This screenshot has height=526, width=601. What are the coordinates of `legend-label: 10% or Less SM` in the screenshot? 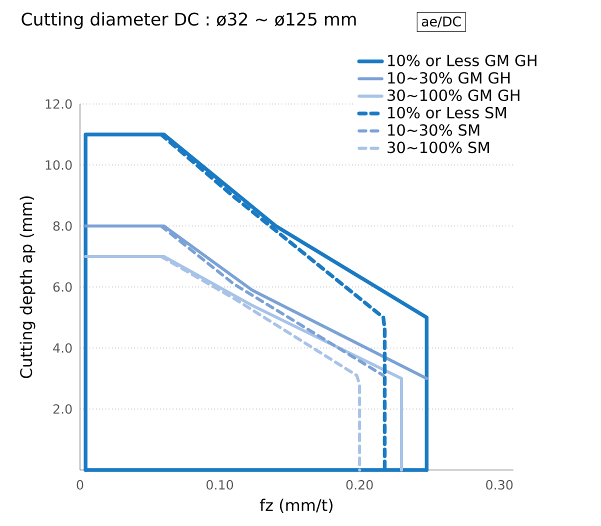 It's located at (447, 112).